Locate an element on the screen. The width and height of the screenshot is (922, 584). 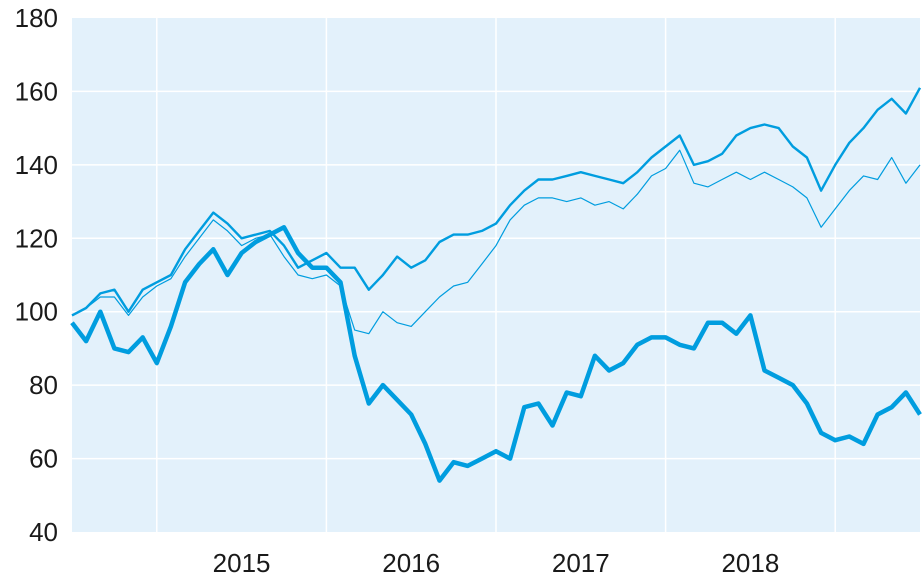
y-tick-label: 80 is located at coordinates (43, 385).